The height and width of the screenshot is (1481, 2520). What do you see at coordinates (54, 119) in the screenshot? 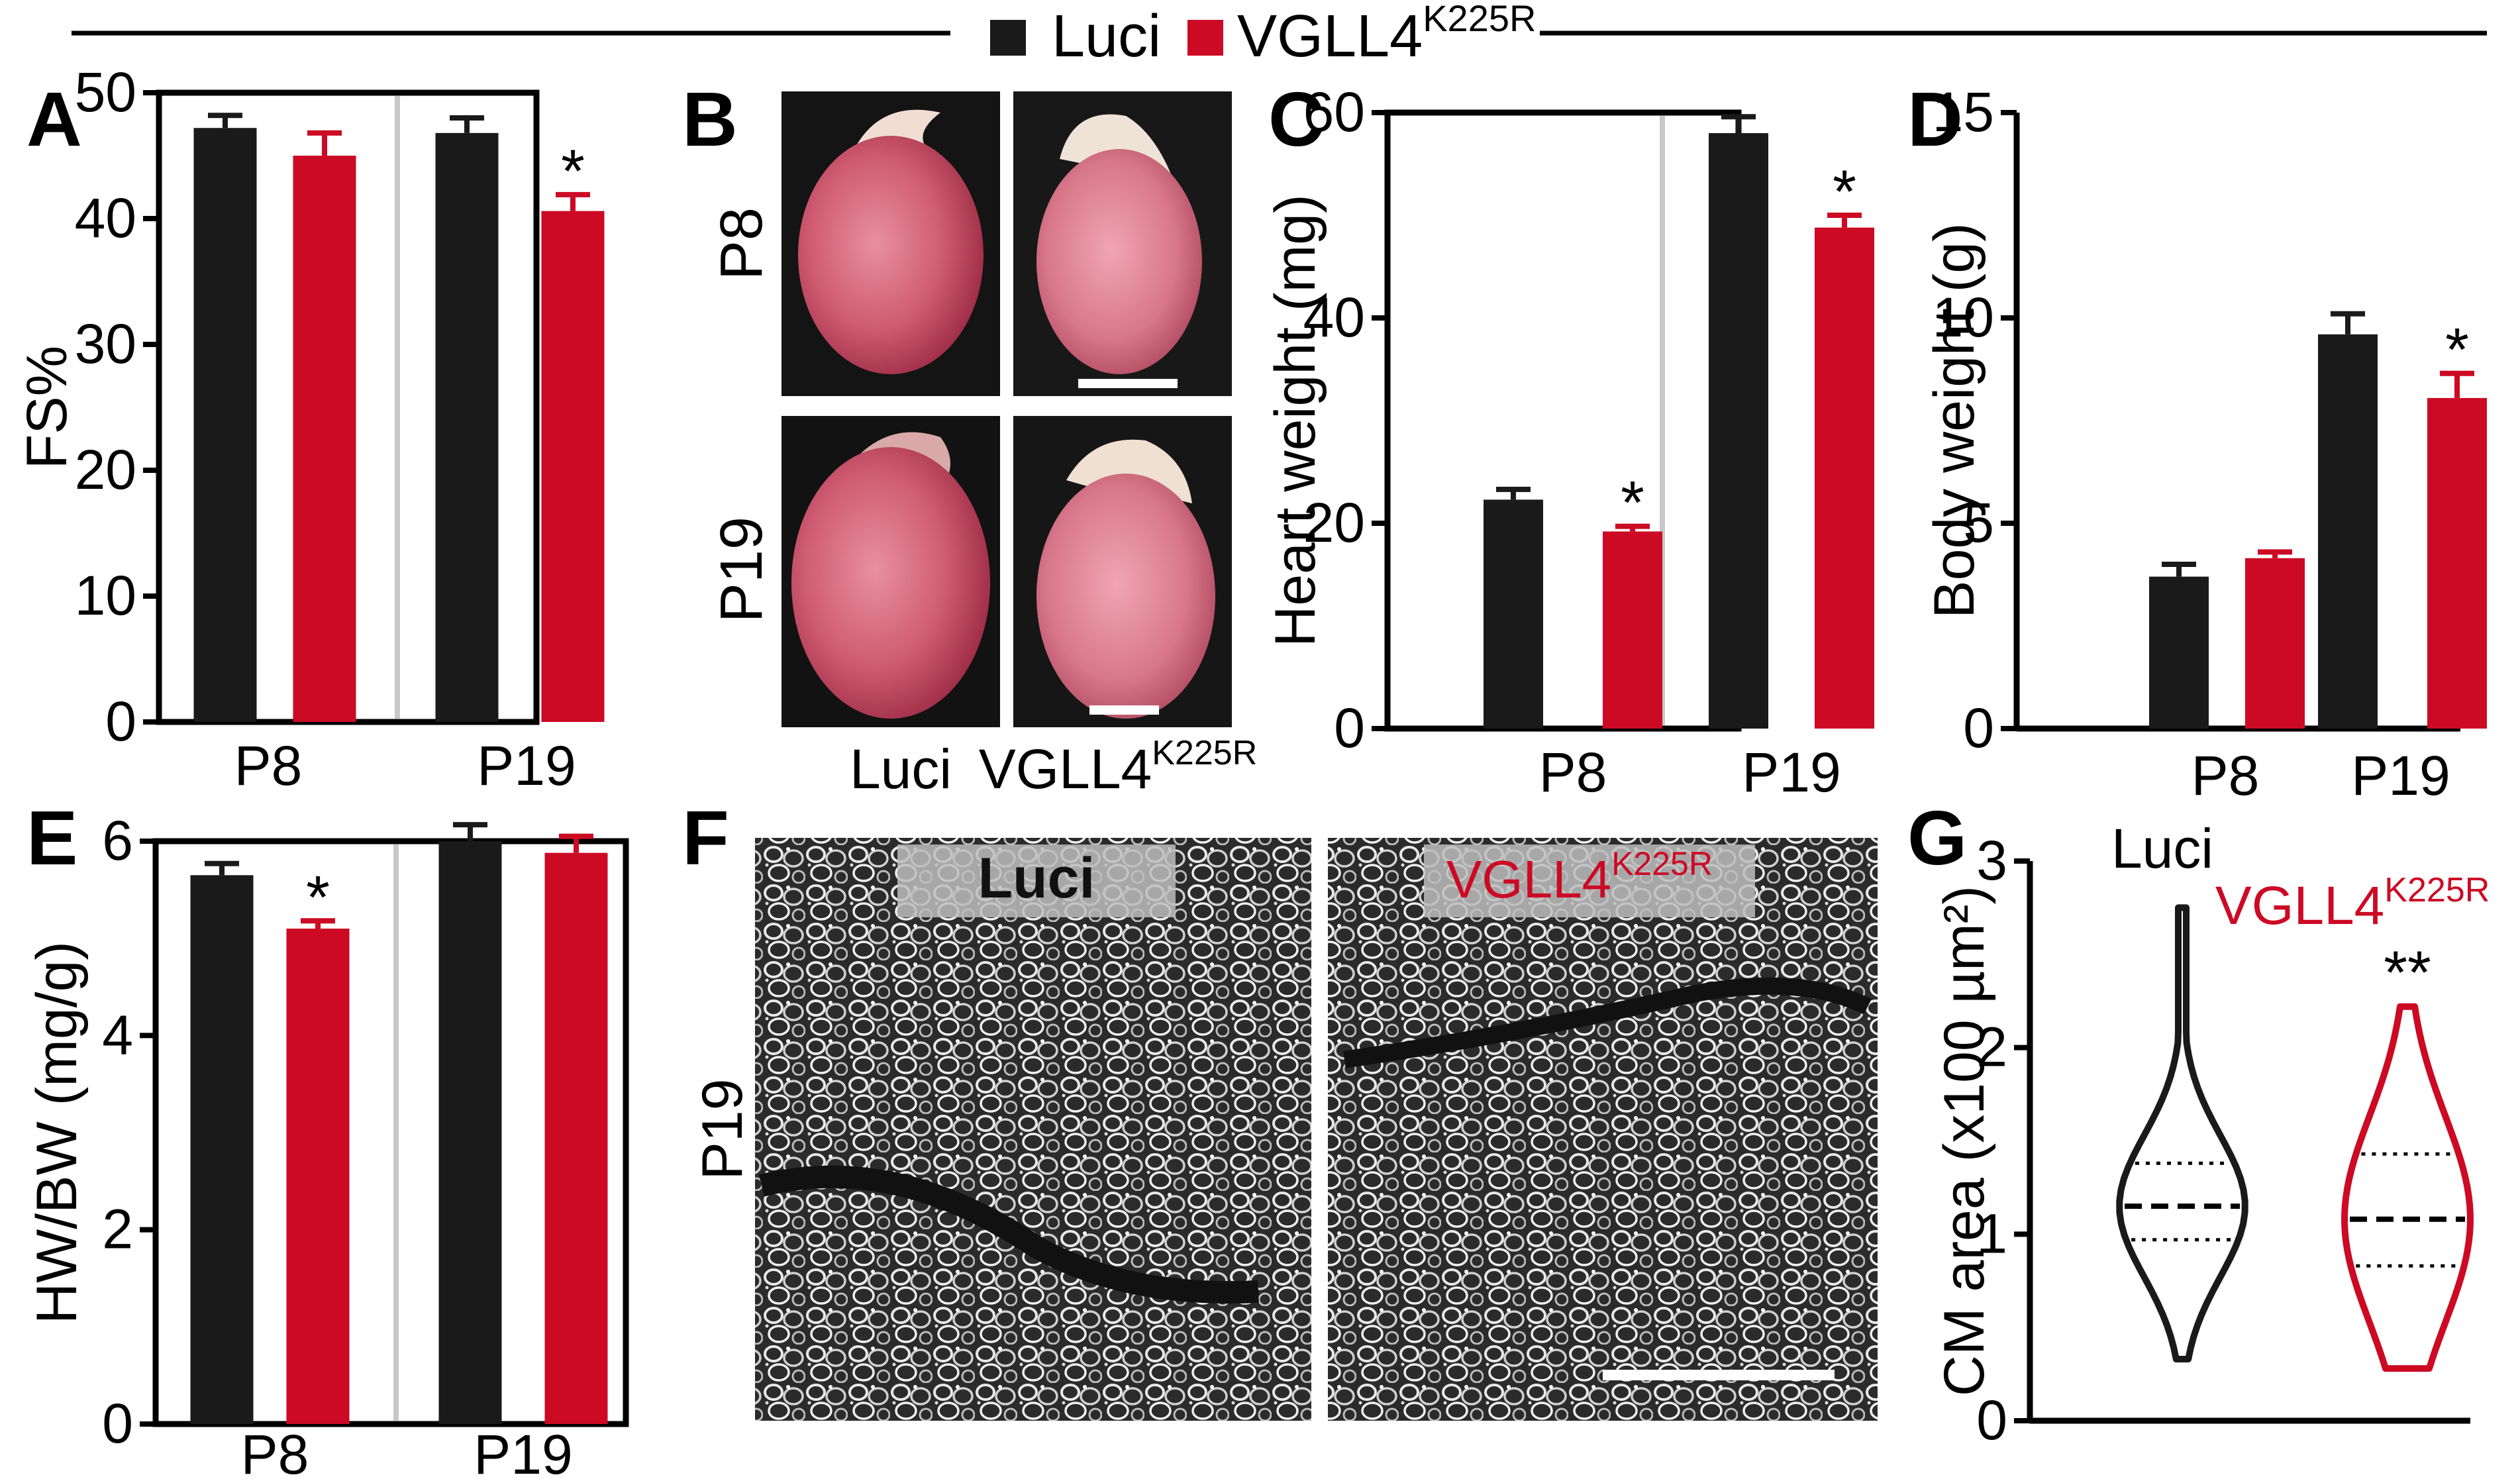
I see `panel-letter-a: A` at bounding box center [54, 119].